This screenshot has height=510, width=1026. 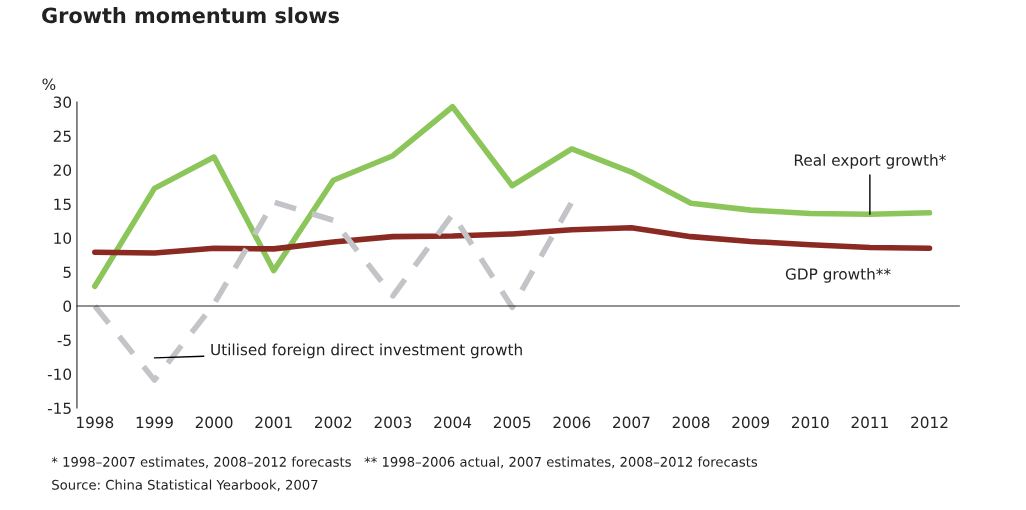 What do you see at coordinates (62, 102) in the screenshot?
I see `y-tick-label: 30` at bounding box center [62, 102].